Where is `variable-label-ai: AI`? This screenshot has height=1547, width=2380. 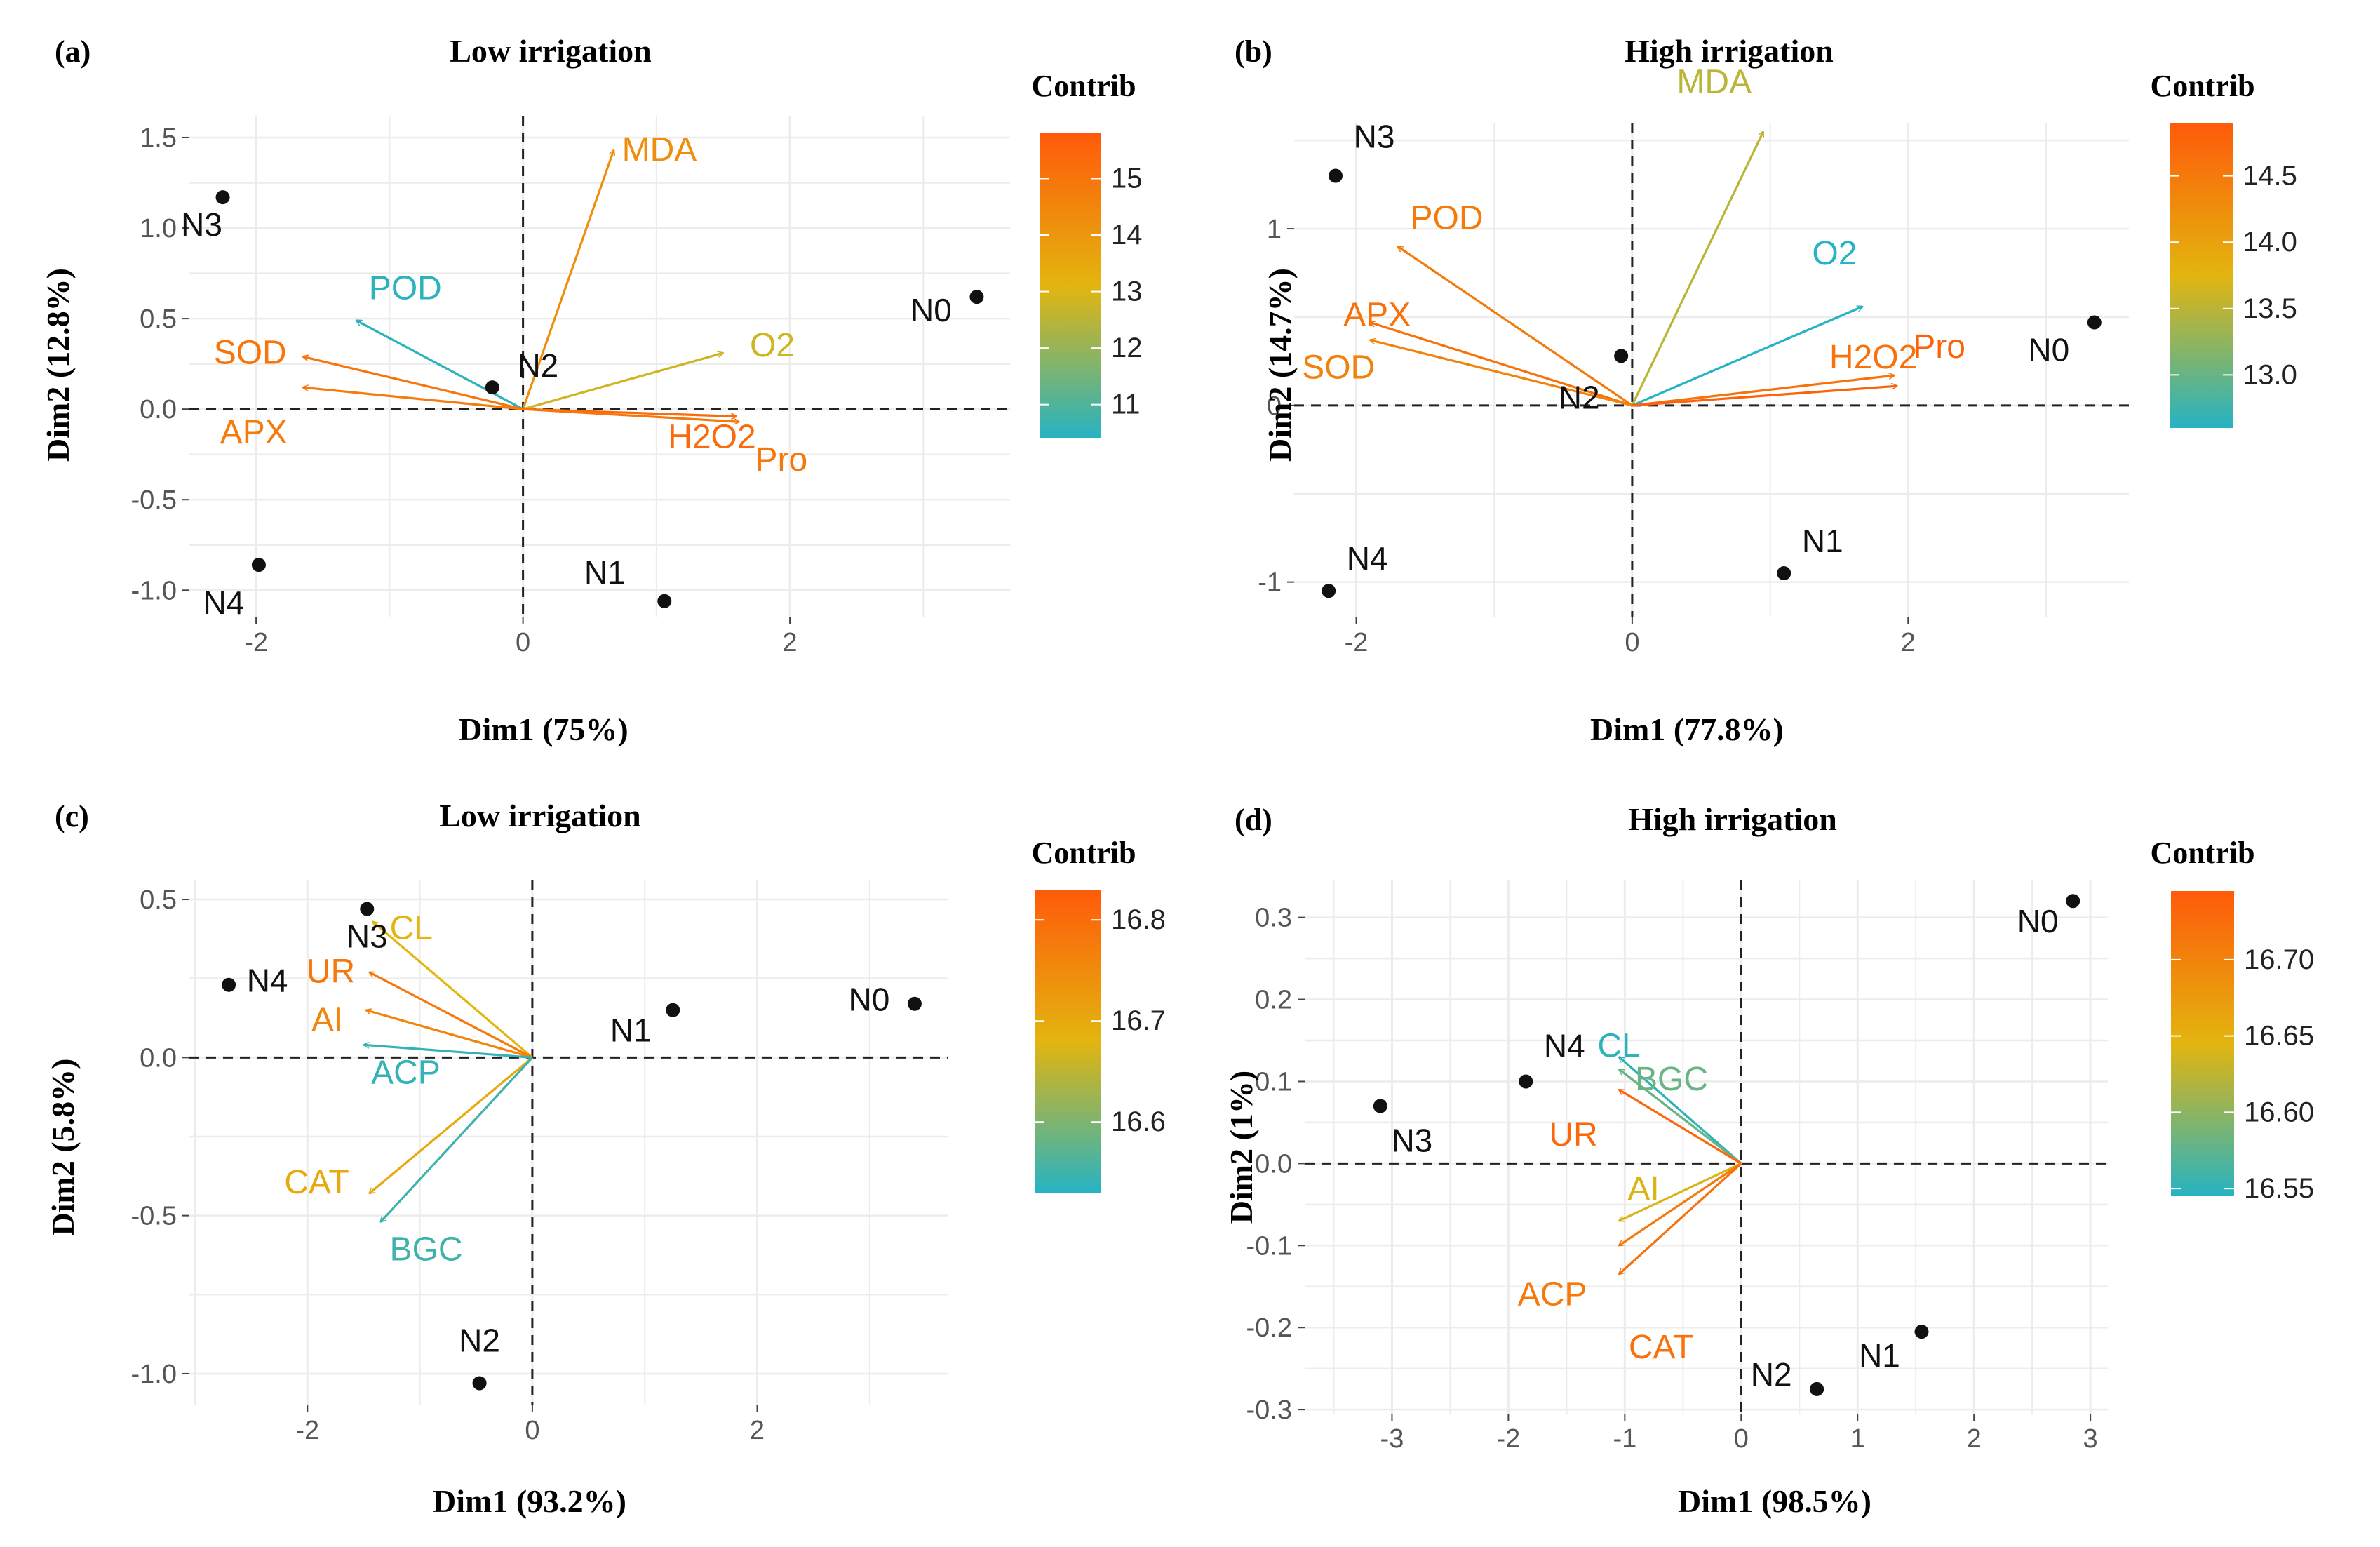
variable-label-ai: AI is located at coordinates (327, 1020).